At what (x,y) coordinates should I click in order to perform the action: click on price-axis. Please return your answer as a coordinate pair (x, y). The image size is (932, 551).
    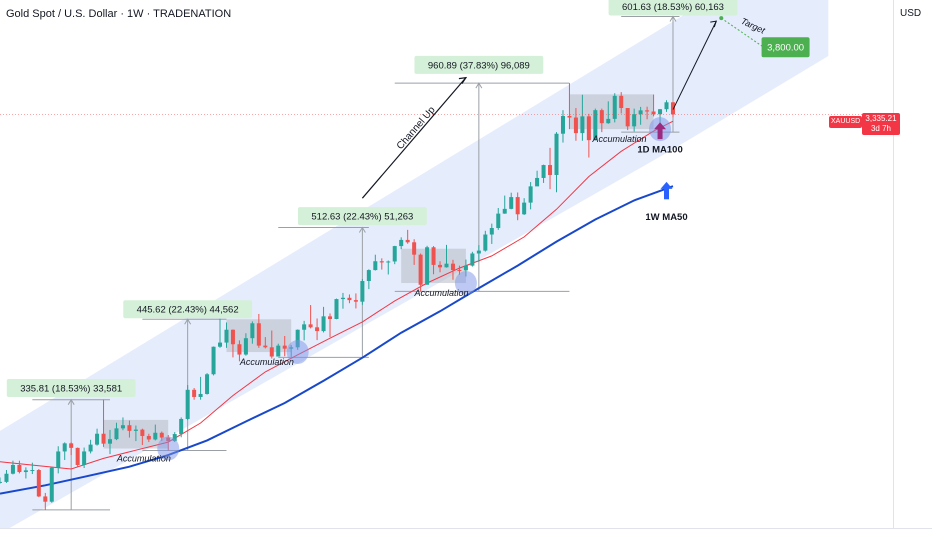
    Looking at the image, I should click on (912, 264).